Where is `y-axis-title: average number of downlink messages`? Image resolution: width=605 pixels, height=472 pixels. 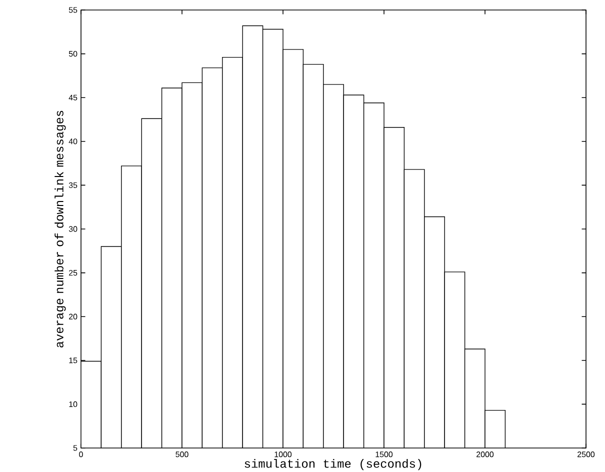
y-axis-title: average number of downlink messages is located at coordinates (60, 229).